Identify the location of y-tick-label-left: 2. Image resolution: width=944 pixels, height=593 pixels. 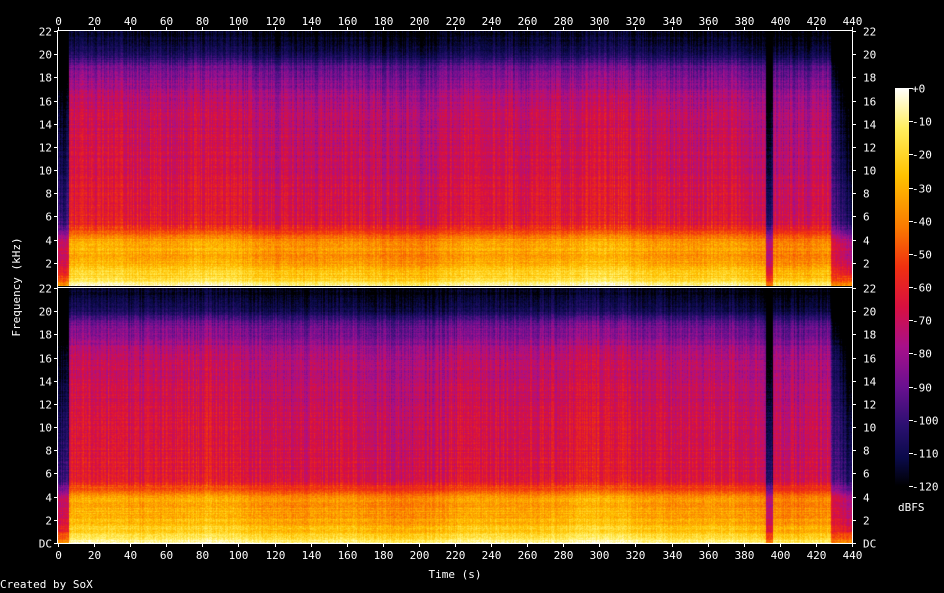
(48, 521).